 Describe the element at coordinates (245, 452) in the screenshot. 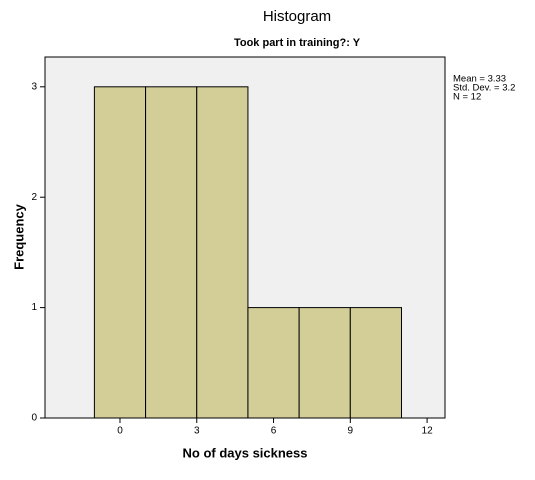

I see `x-axis-label: No of days sickness` at that location.